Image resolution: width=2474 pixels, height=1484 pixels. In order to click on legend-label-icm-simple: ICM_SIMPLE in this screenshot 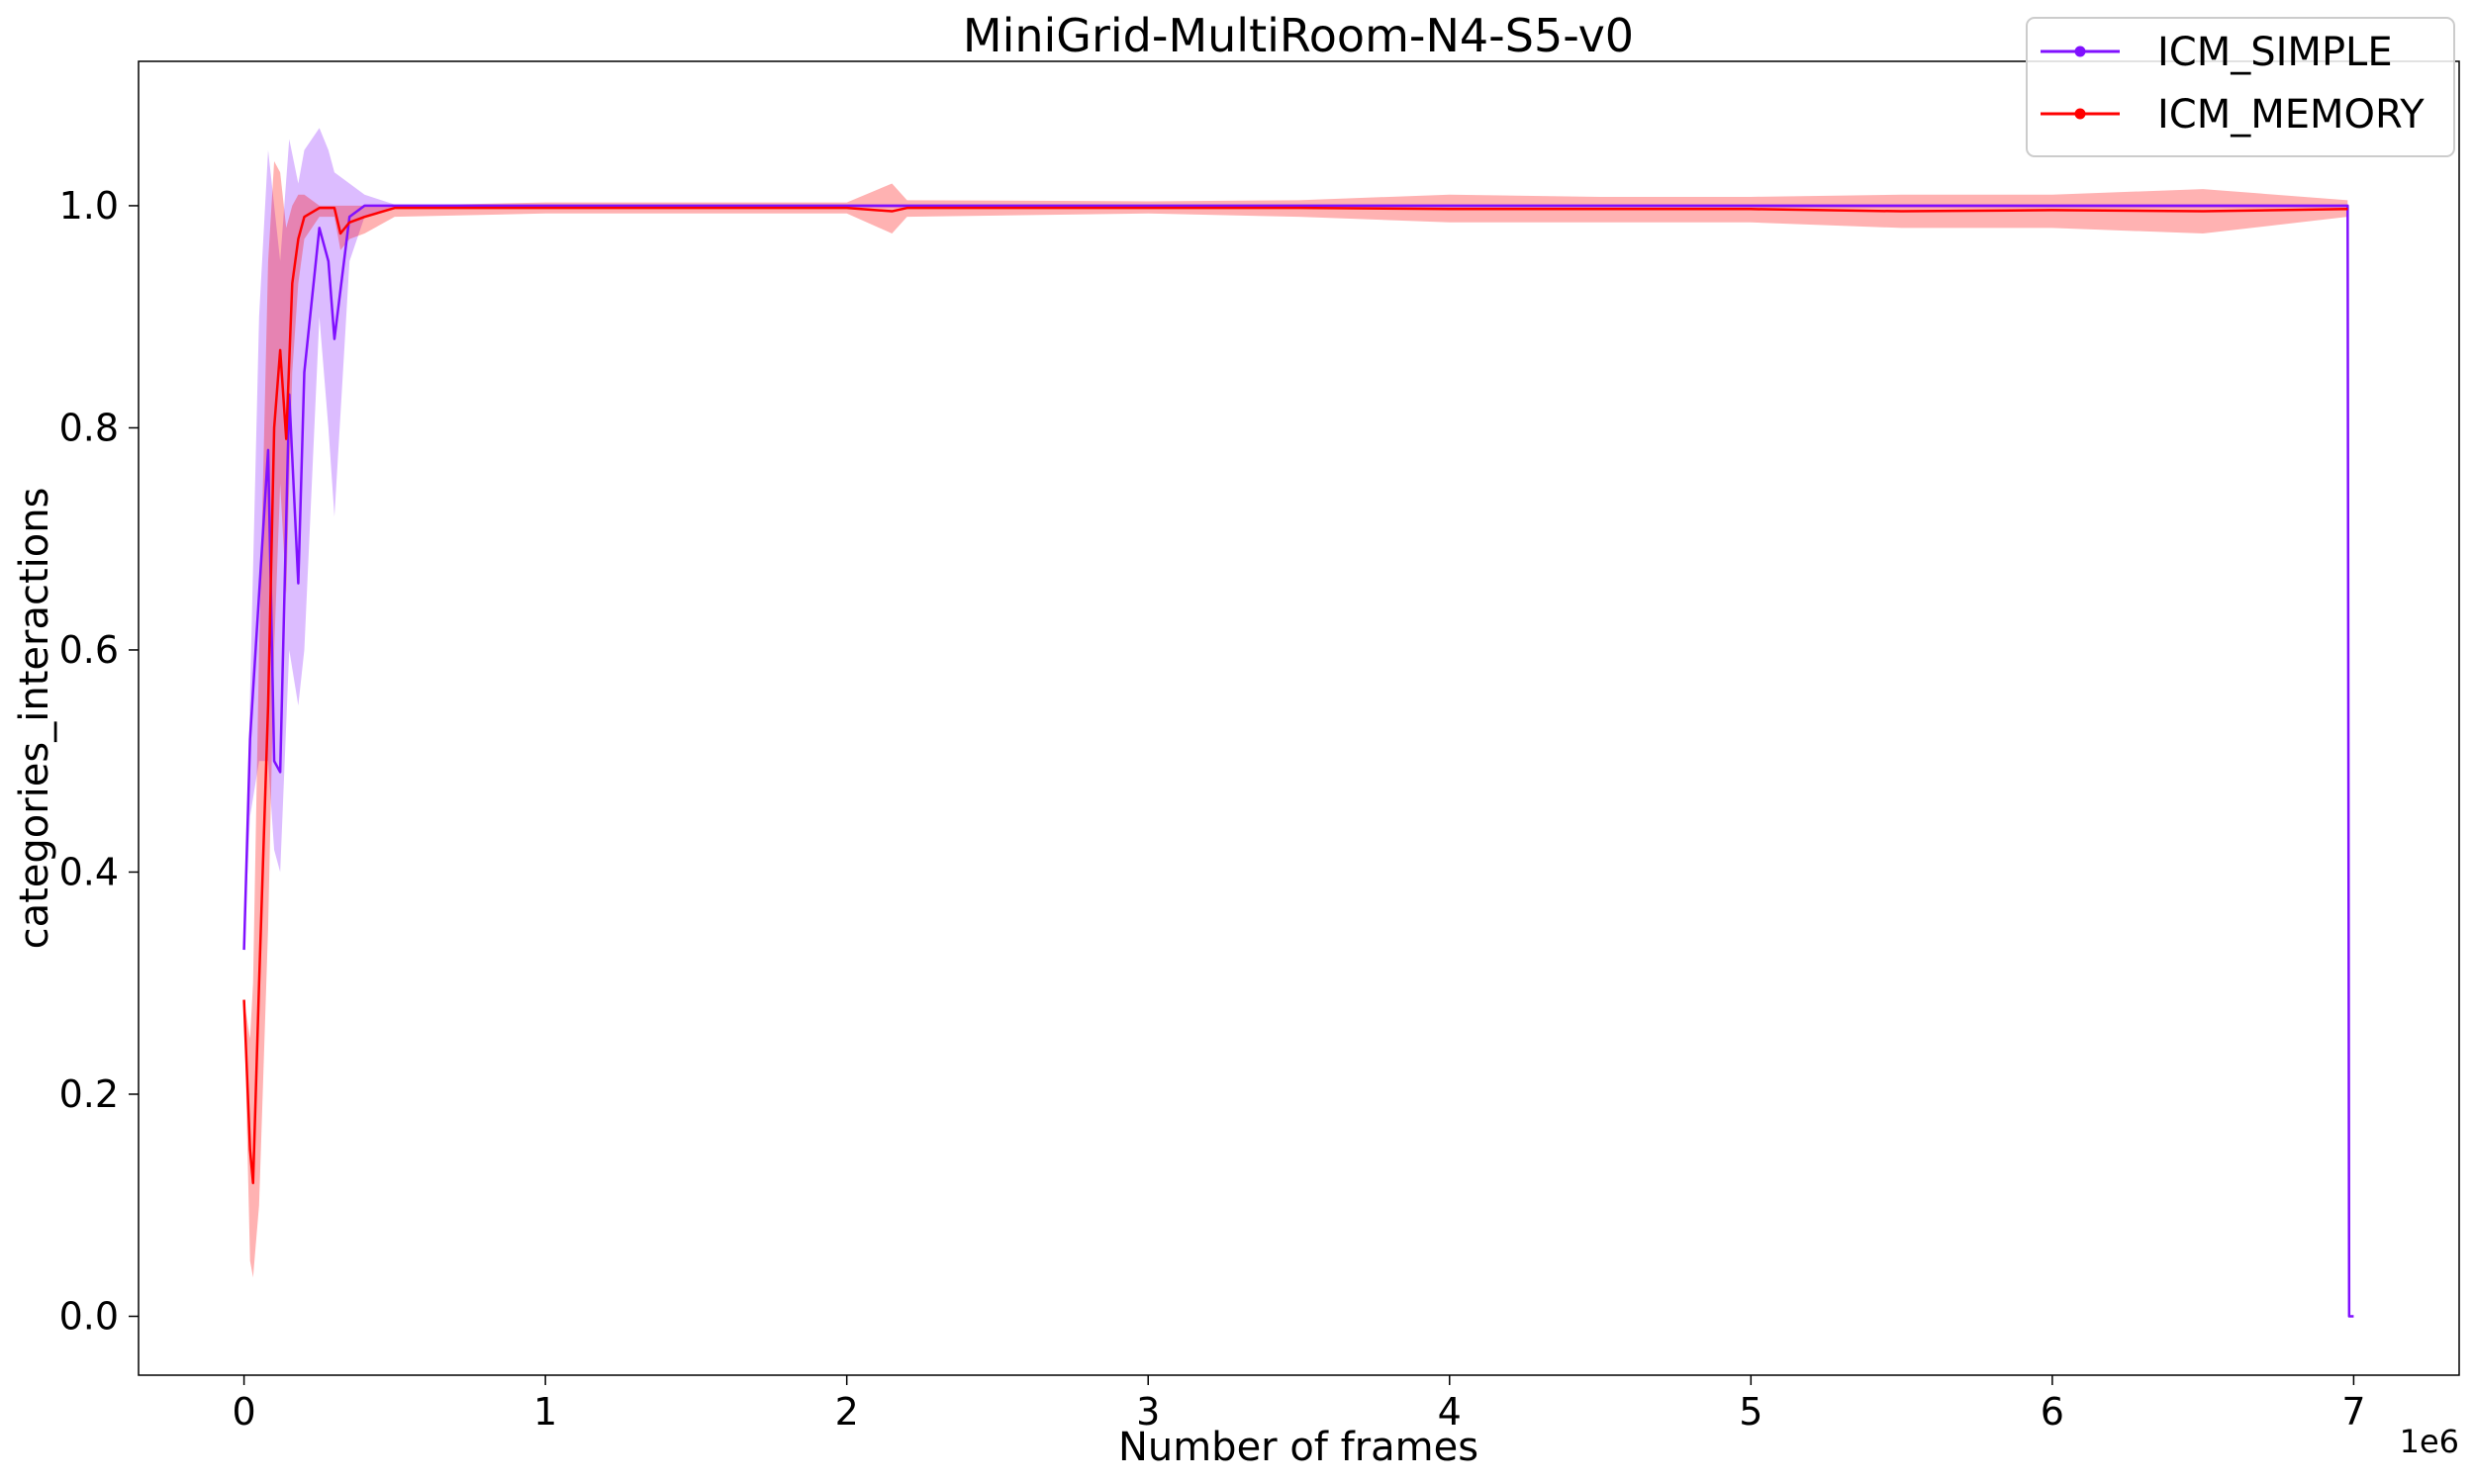, I will do `click(2275, 52)`.